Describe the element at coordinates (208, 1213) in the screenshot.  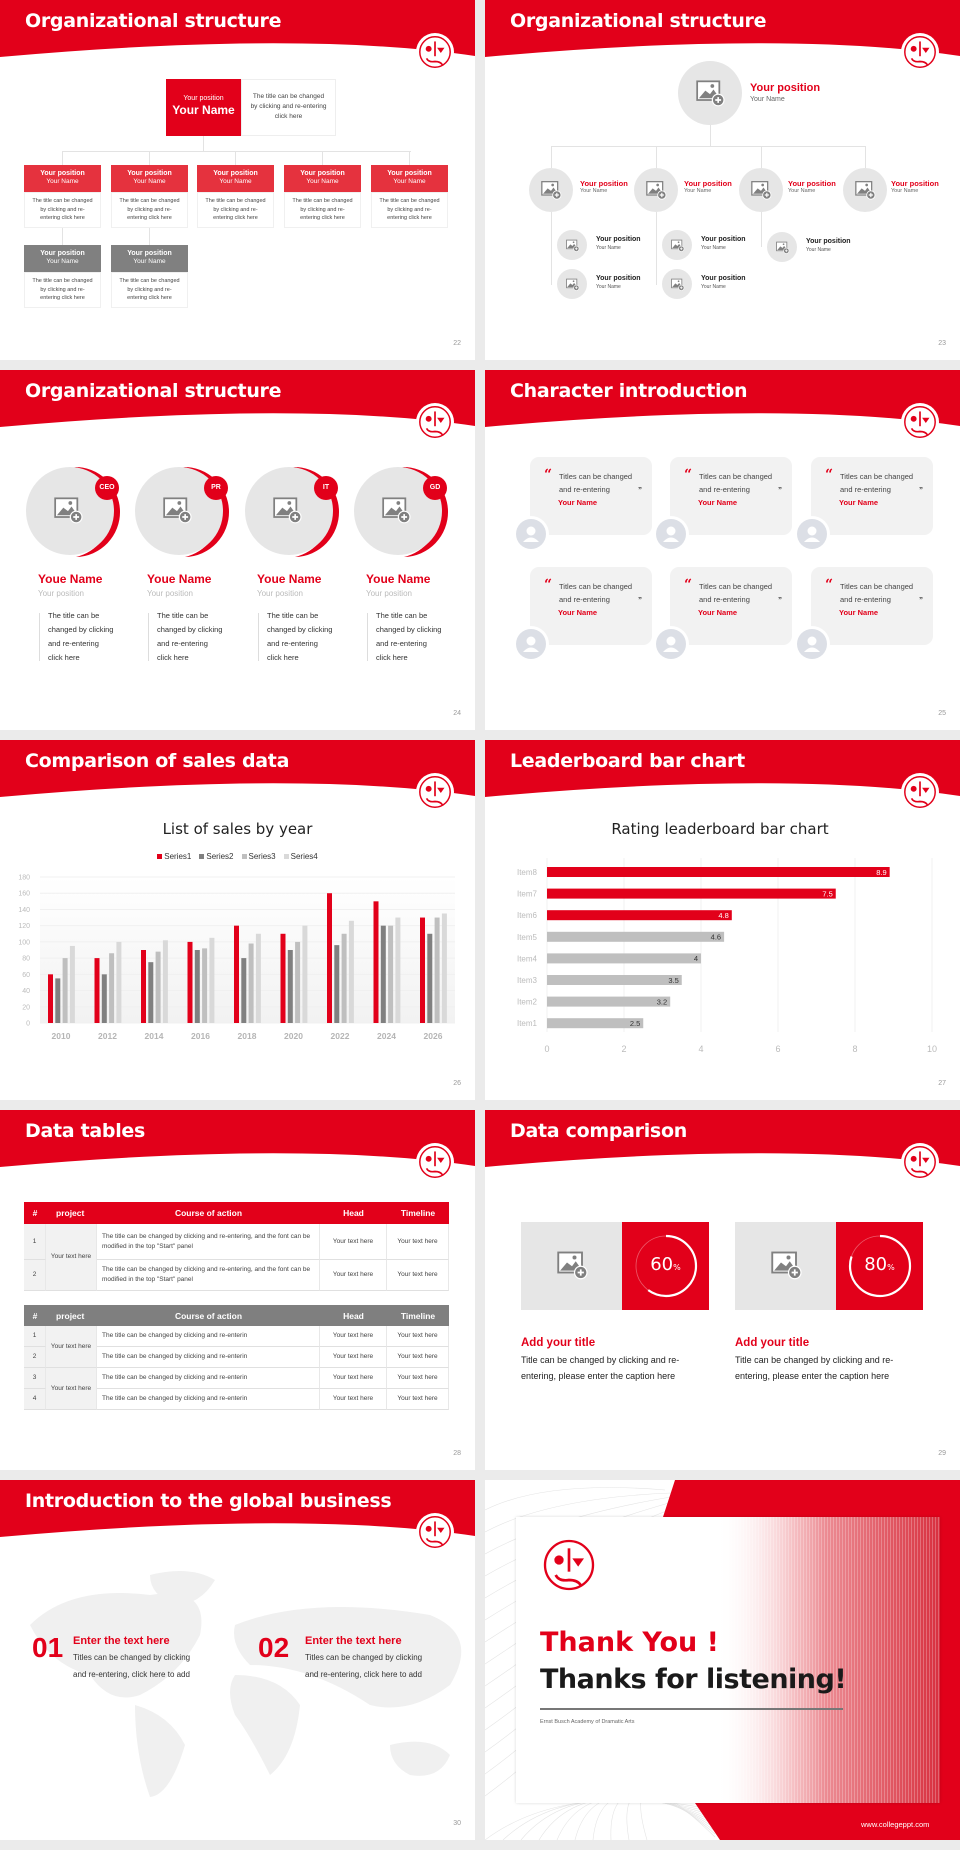
I see `table1-header-cell: Course of action` at that location.